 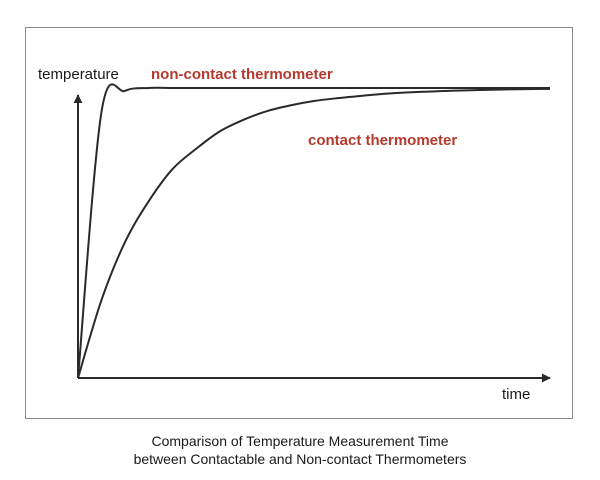 I want to click on series-label-non-contact-thermometer: non-contact thermometer, so click(x=242, y=74).